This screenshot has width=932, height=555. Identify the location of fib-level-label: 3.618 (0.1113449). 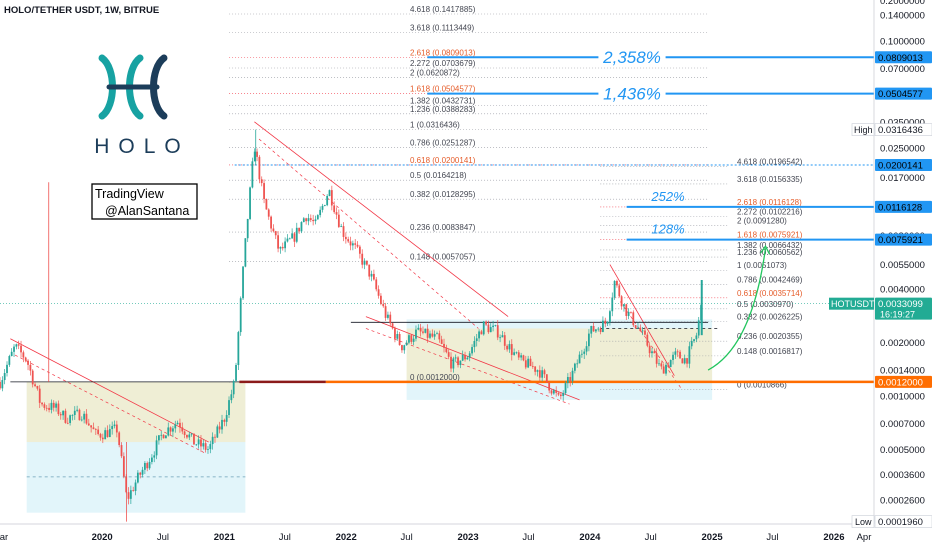
(442, 28).